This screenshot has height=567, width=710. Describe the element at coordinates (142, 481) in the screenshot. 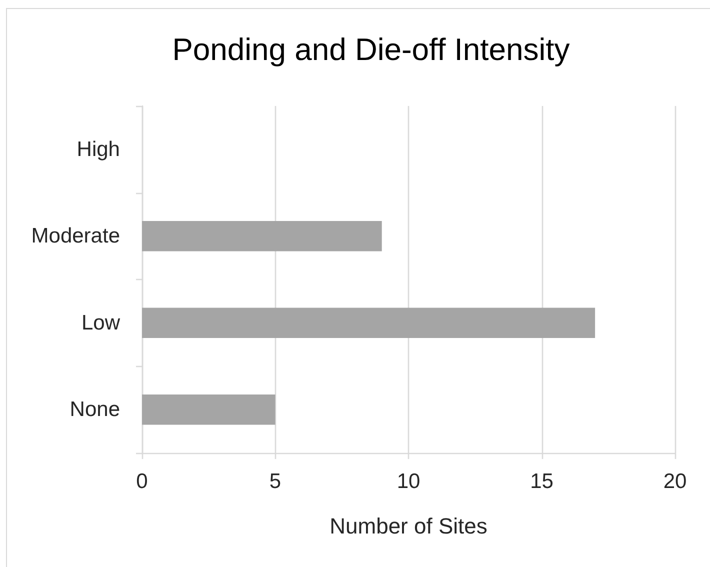

I see `x-tick-label: 0` at that location.